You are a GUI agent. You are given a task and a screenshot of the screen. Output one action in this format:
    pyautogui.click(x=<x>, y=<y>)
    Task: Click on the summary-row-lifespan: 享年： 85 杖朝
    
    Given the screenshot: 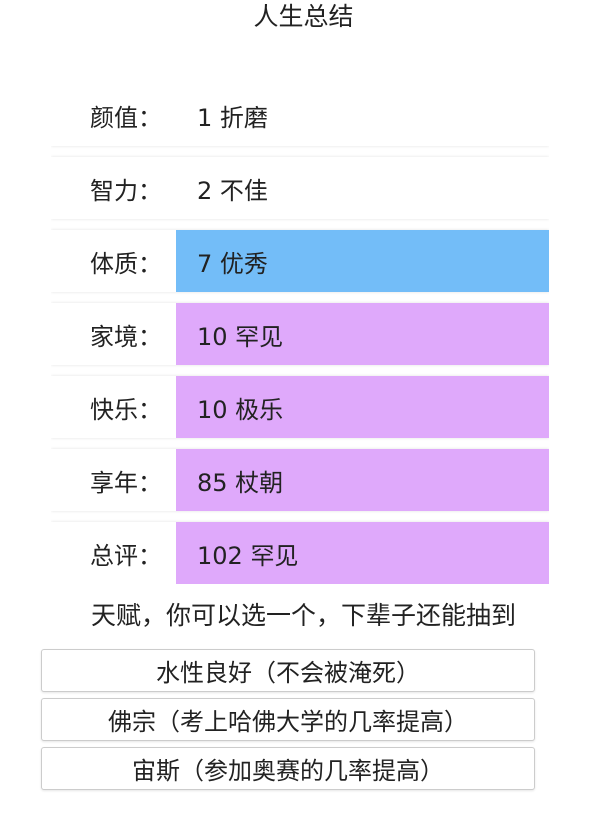 What is the action you would take?
    pyautogui.click(x=300, y=480)
    